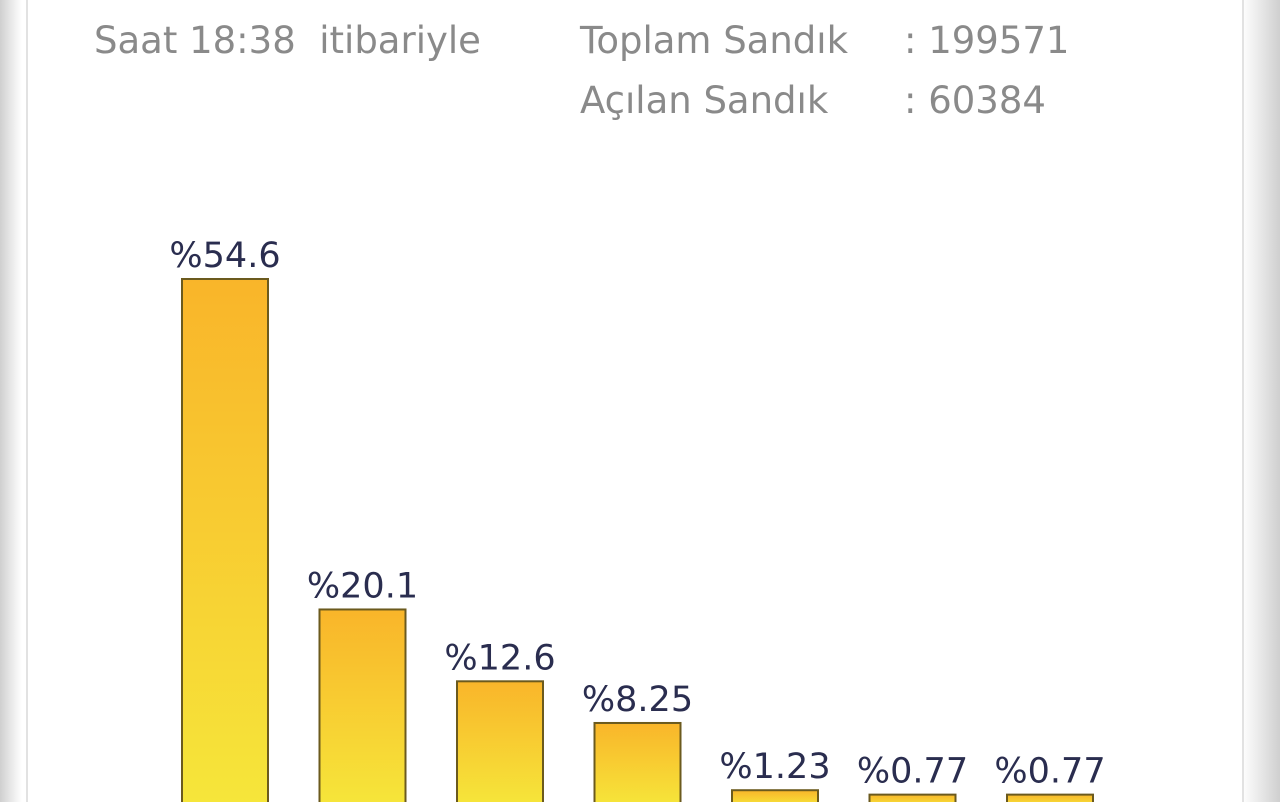  I want to click on bar-value-label-7: %0.77, so click(1049, 772).